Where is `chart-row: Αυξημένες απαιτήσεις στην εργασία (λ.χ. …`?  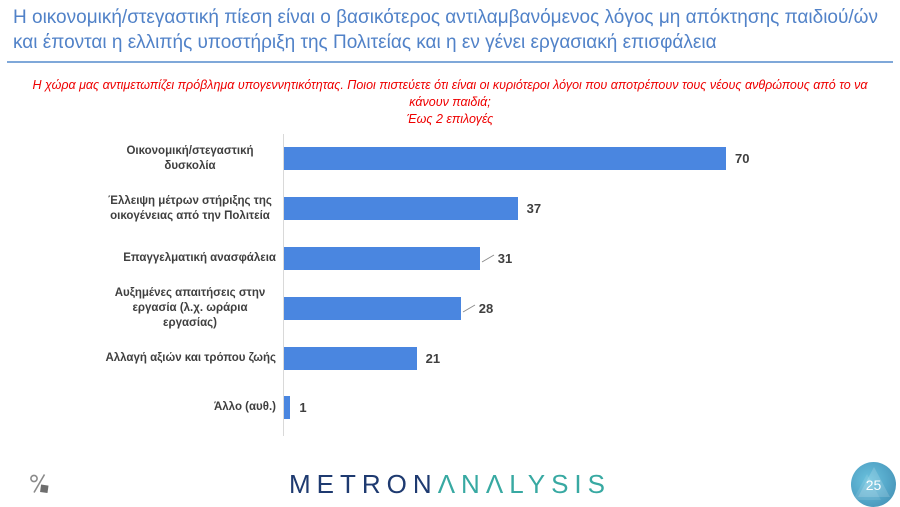
chart-row: Αυξημένες απαιτήσεις στην εργασία (λ.χ. … is located at coordinates (450, 308).